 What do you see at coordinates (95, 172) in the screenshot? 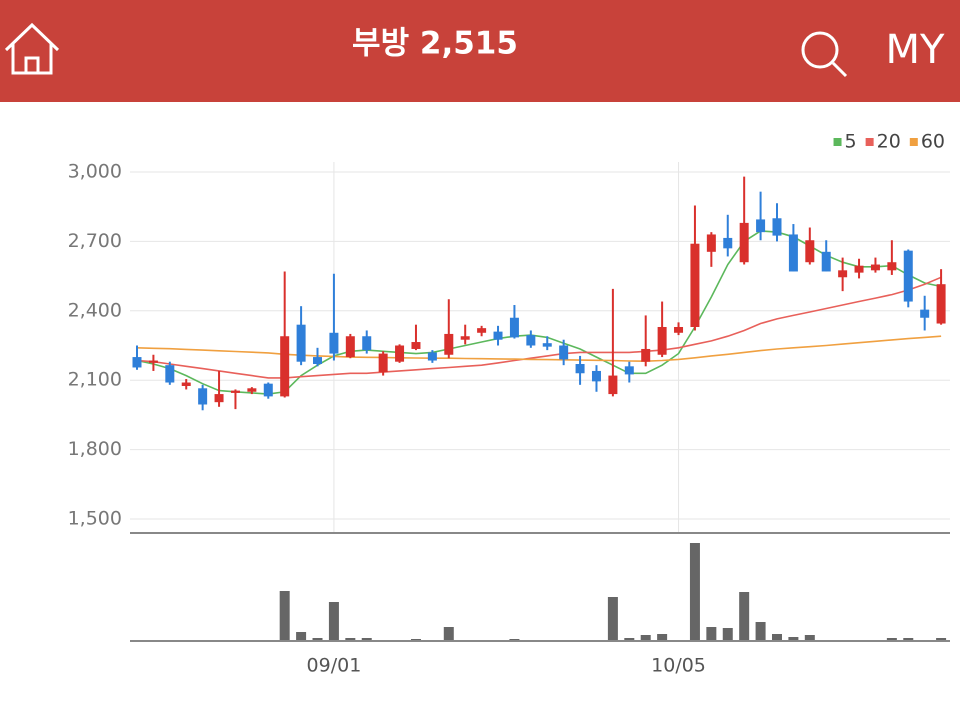
I see `y-tick-label: 3,000` at bounding box center [95, 172].